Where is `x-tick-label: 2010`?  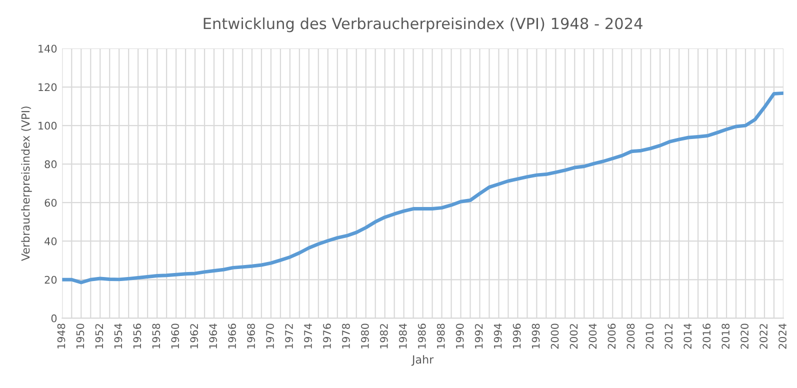 x-tick-label: 2010 is located at coordinates (650, 336).